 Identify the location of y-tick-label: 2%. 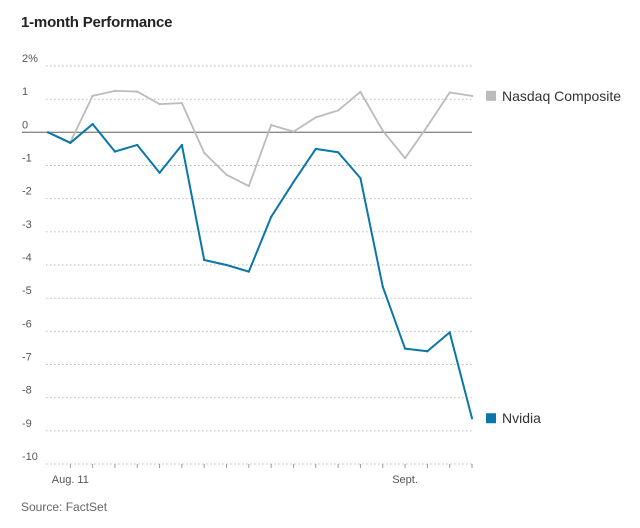
(30, 59).